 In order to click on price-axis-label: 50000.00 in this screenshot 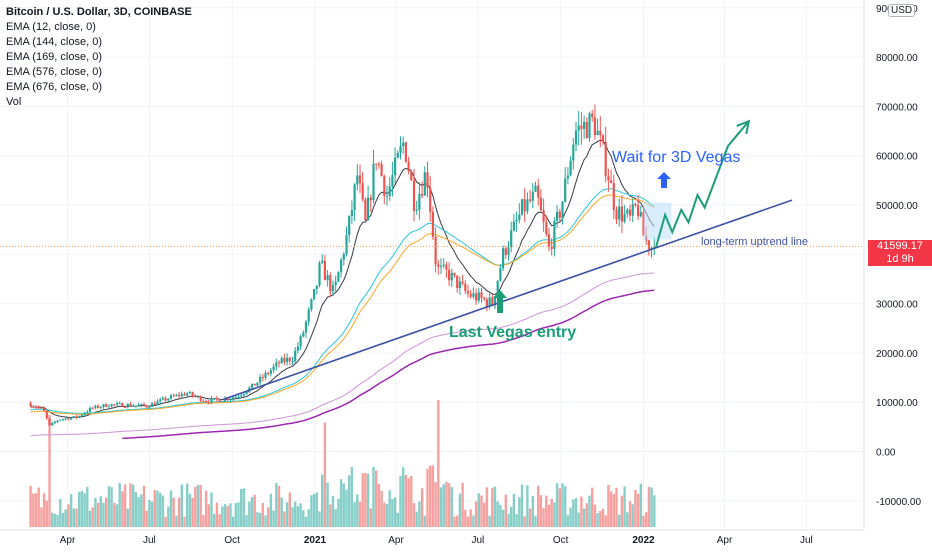, I will do `click(897, 206)`.